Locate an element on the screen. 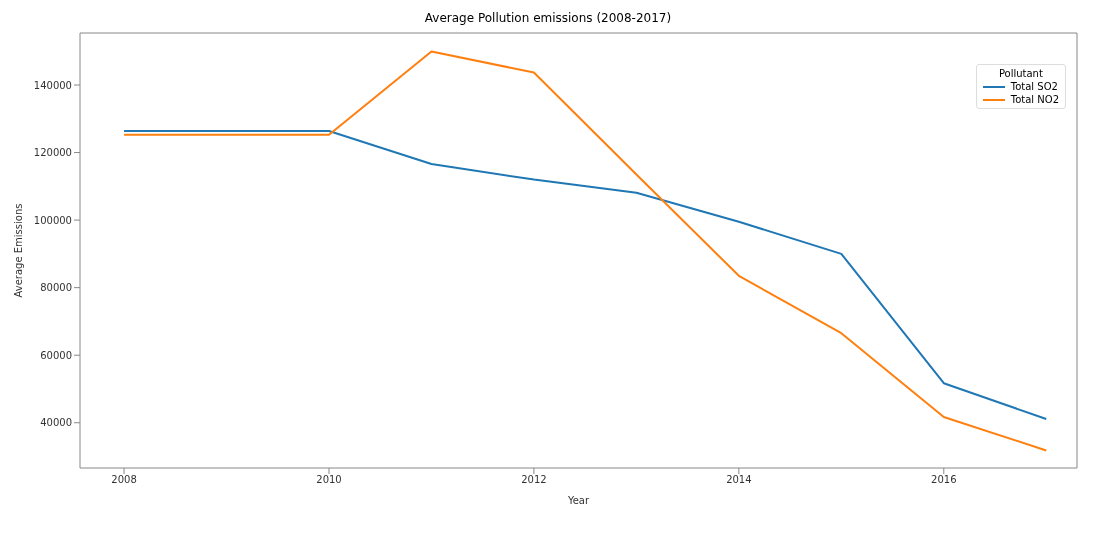  x-tick-label: 2016 is located at coordinates (944, 480).